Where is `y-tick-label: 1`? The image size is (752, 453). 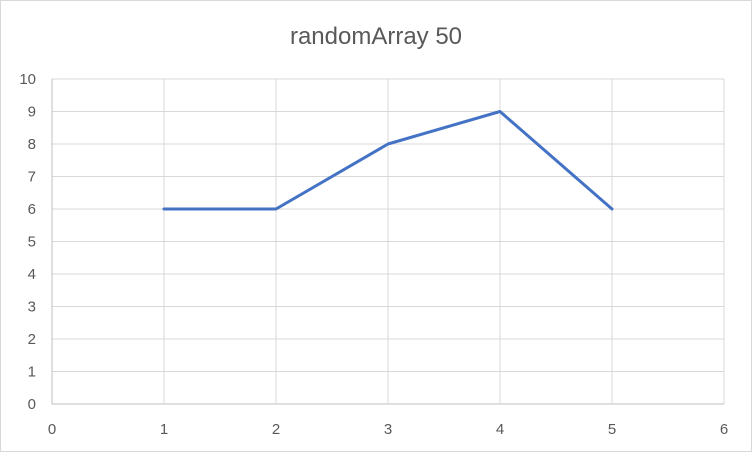 y-tick-label: 1 is located at coordinates (32, 372).